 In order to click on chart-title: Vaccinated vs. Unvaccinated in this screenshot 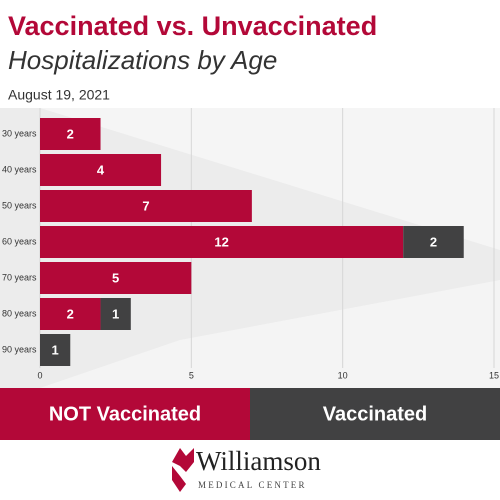, I will do `click(192, 26)`.